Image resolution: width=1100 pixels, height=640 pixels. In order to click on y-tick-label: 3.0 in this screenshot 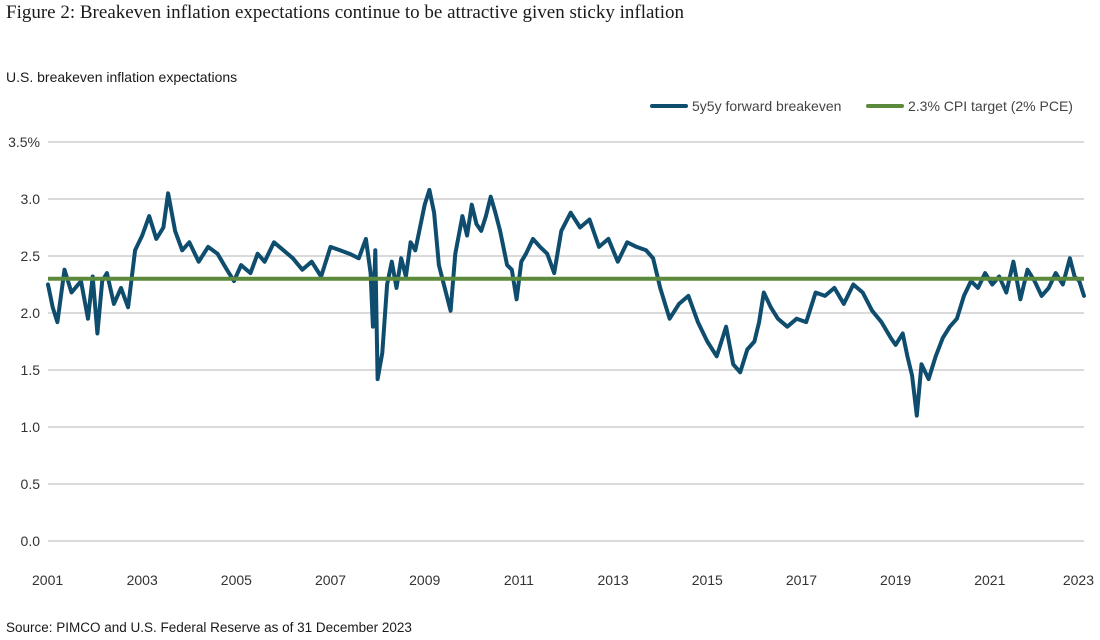, I will do `click(31, 199)`.